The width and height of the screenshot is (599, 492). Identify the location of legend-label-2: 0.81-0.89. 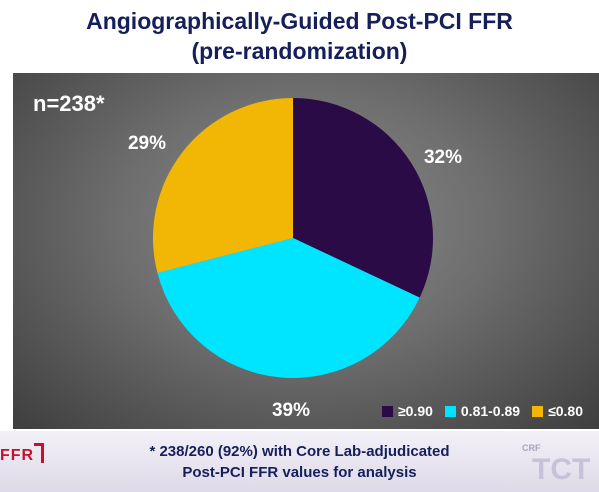
(490, 411).